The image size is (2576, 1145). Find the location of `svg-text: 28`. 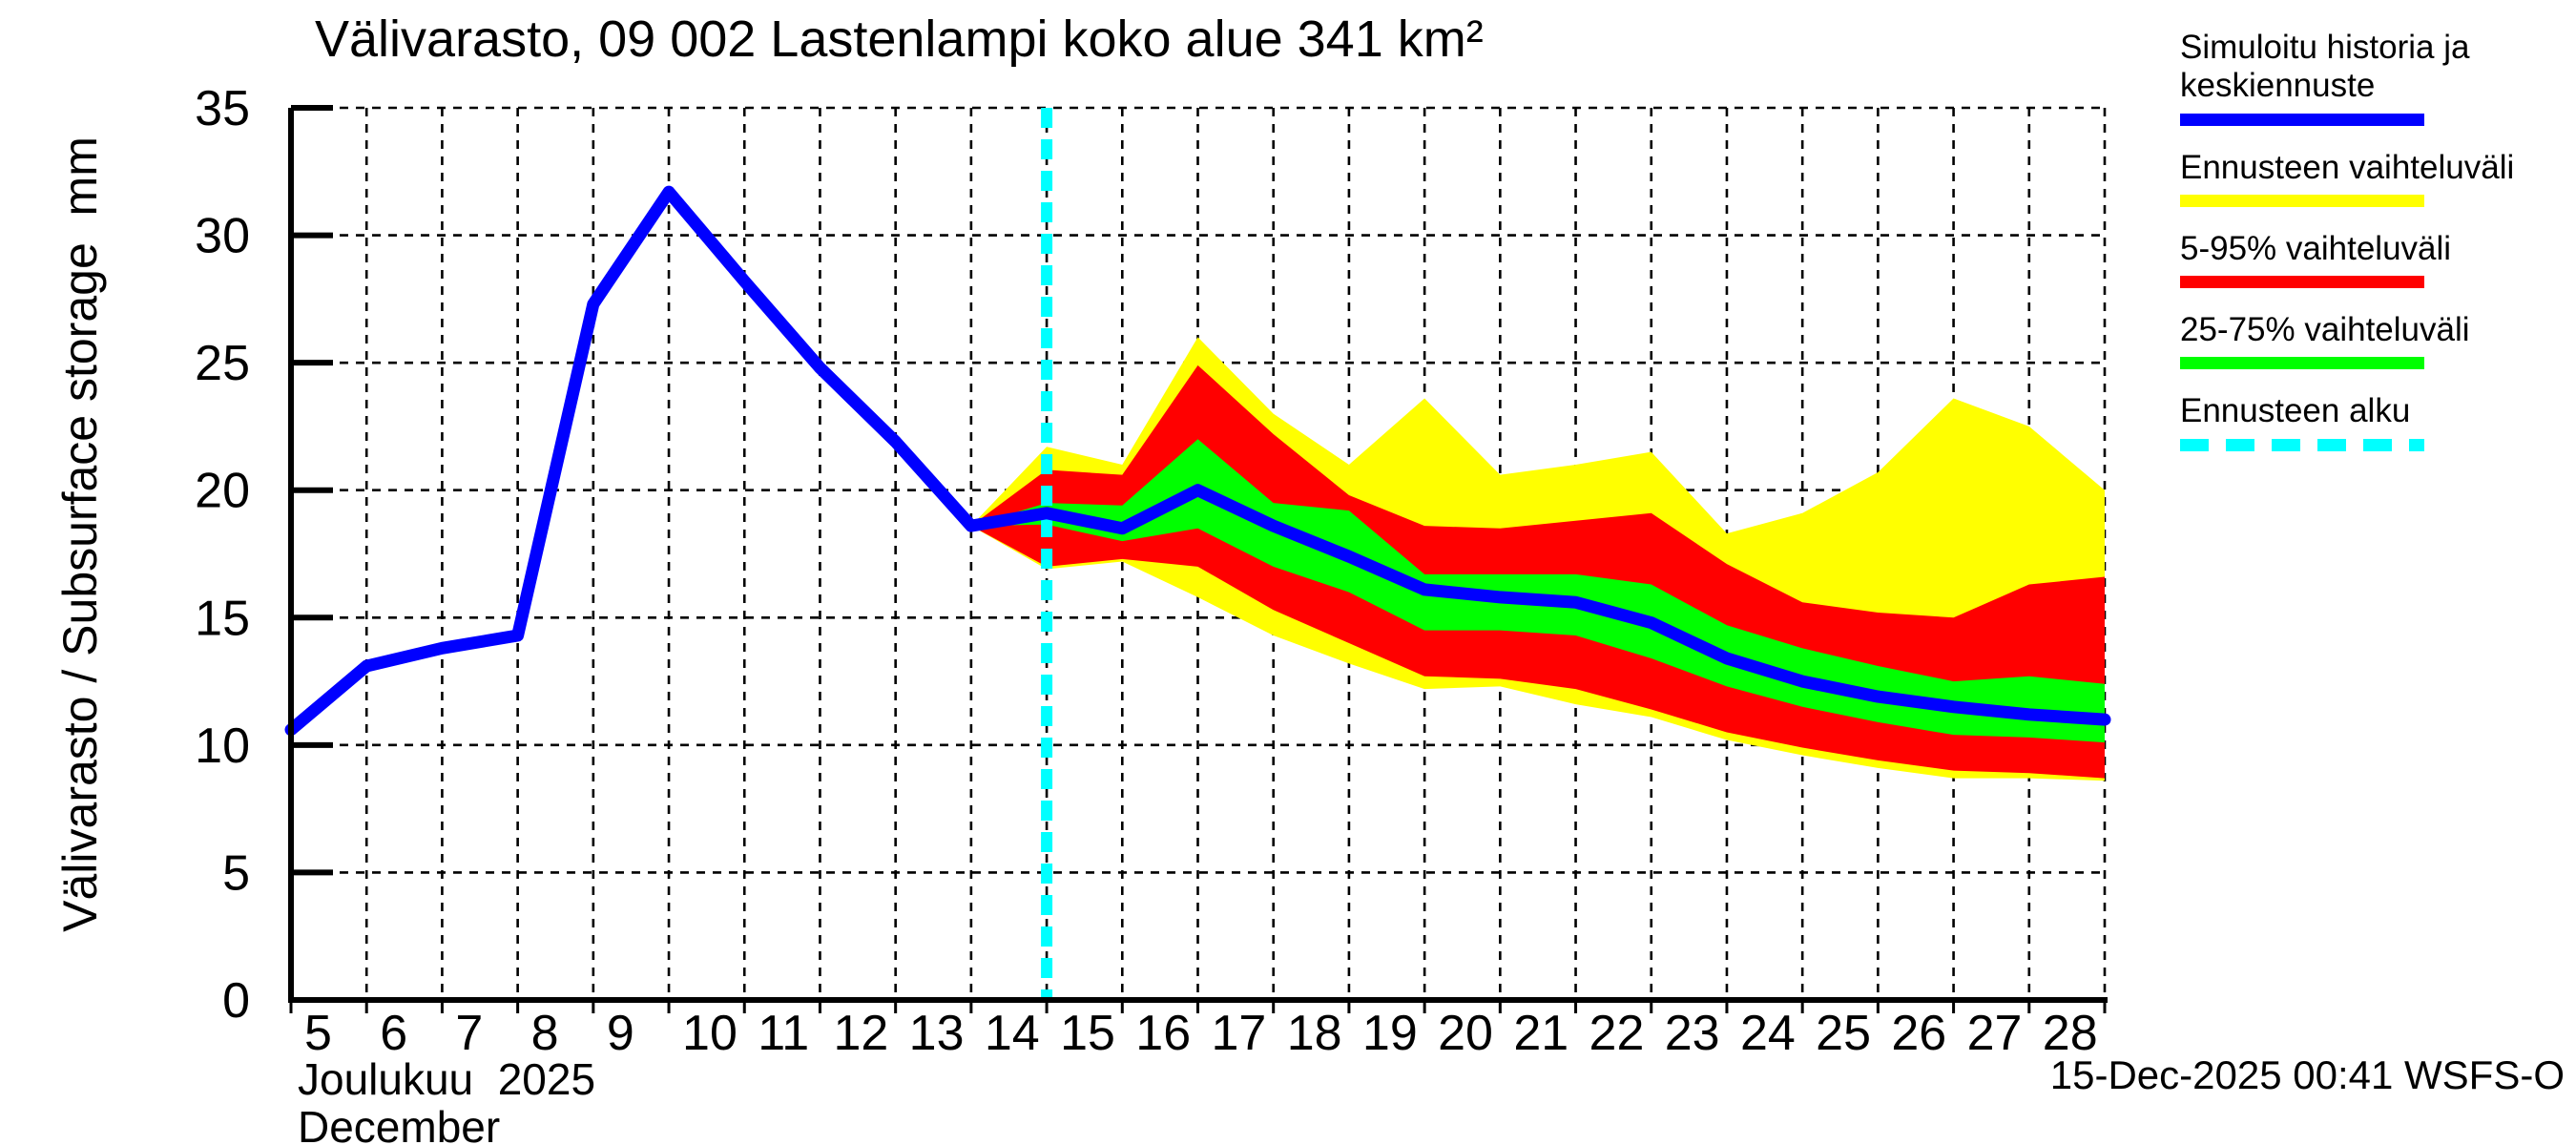

svg-text: 28 is located at coordinates (2070, 1034).